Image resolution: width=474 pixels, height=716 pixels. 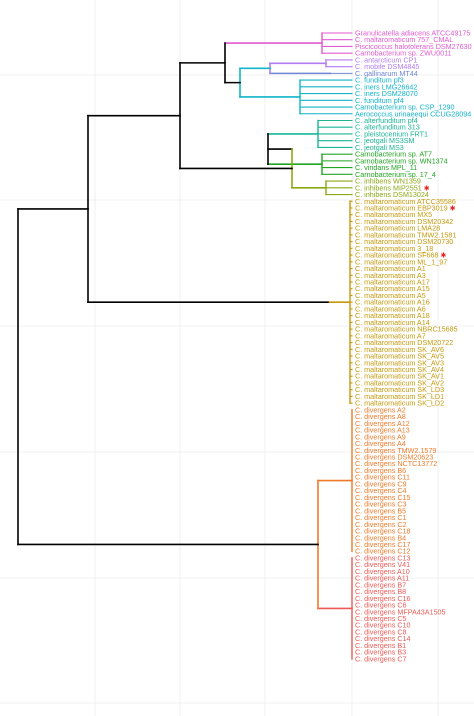 I want to click on leaf-label-red-9: C. divergens C5, so click(x=381, y=618).